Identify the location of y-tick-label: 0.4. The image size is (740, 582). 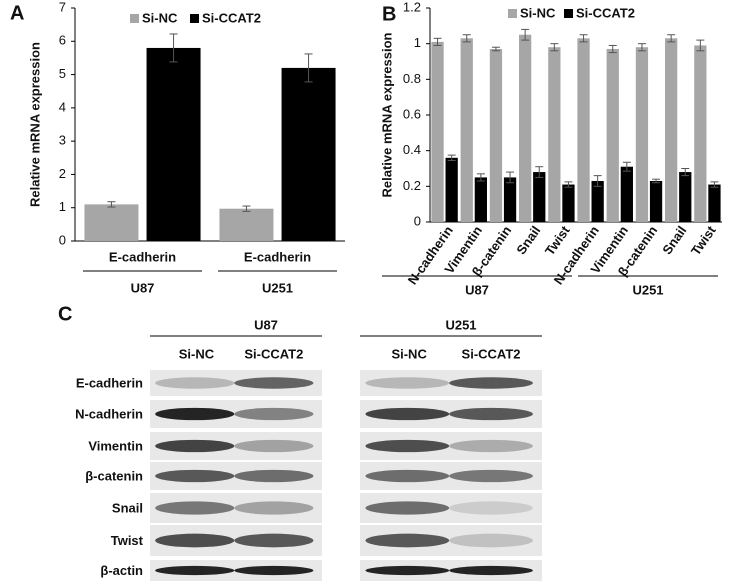
(412, 149).